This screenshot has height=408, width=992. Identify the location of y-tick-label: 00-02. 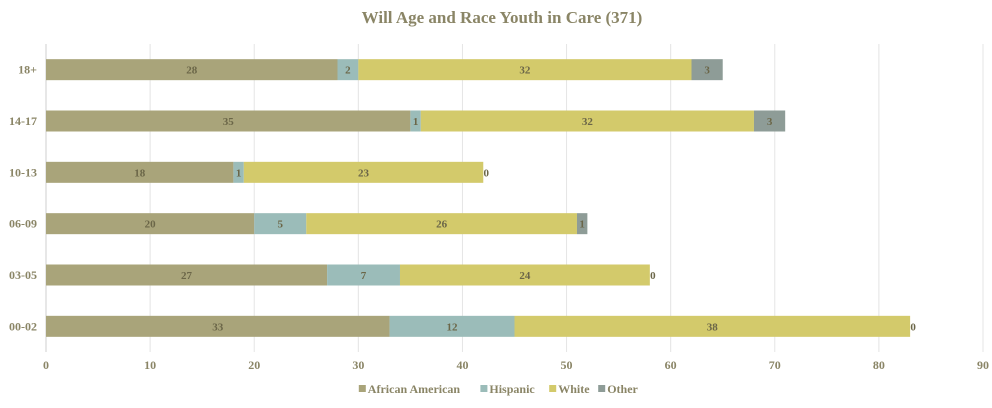
(23, 326).